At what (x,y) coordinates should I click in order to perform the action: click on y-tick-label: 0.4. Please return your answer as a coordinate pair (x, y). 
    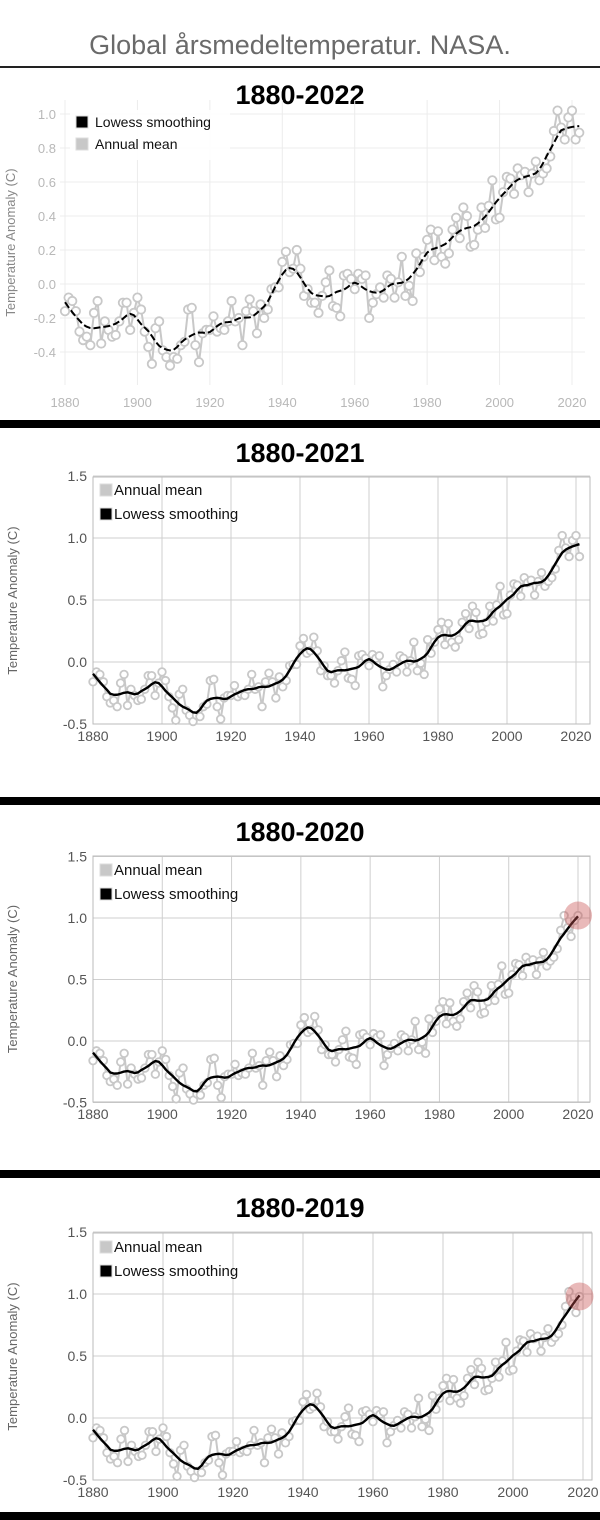
    Looking at the image, I should click on (47, 216).